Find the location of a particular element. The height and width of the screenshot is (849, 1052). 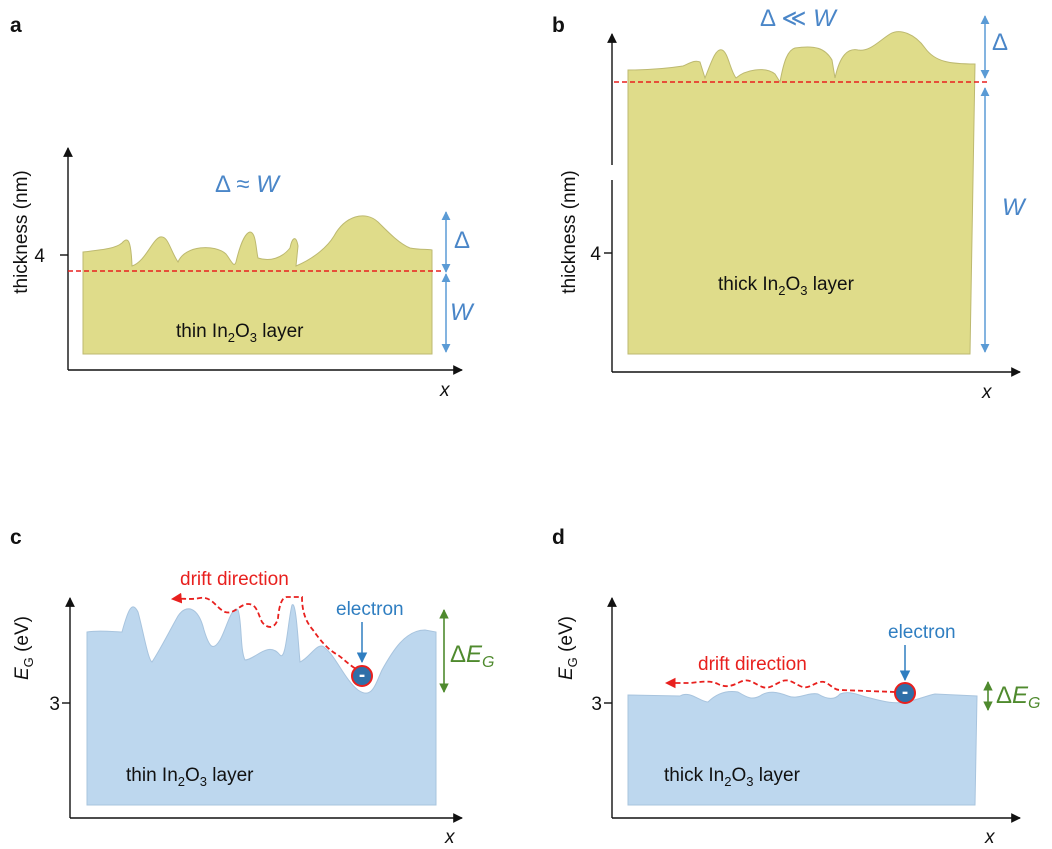

text: Δ ≈ is located at coordinates (235, 184).